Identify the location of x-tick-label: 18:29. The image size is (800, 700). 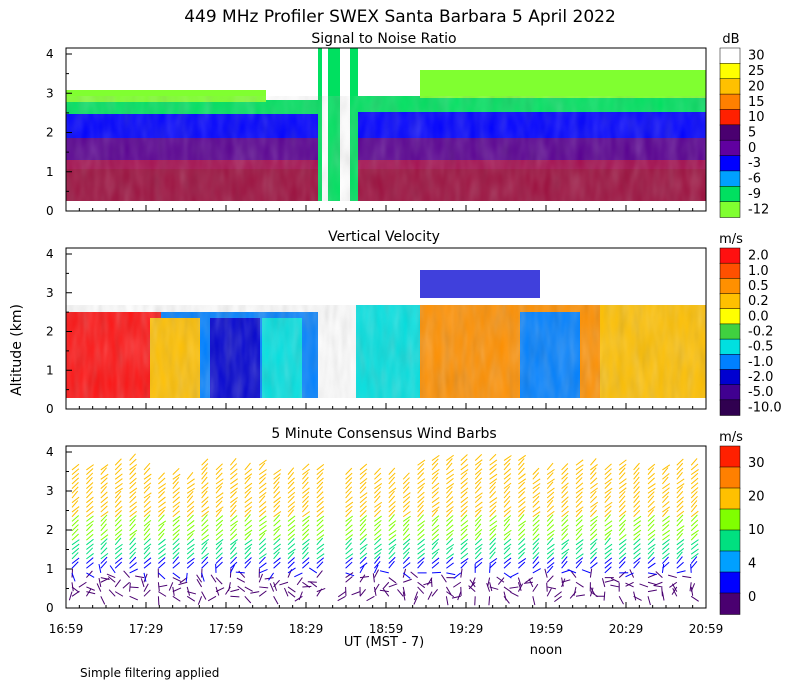
(306, 629).